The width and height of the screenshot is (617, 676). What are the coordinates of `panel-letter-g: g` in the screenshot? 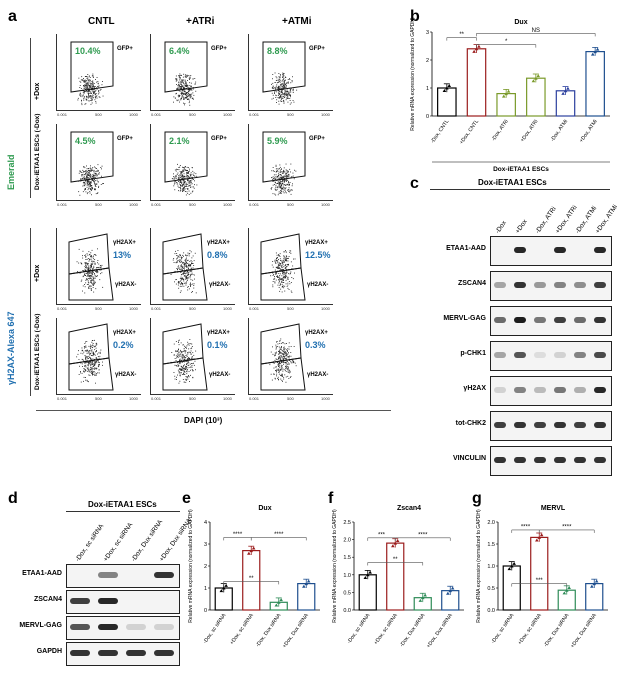 It's located at (477, 498).